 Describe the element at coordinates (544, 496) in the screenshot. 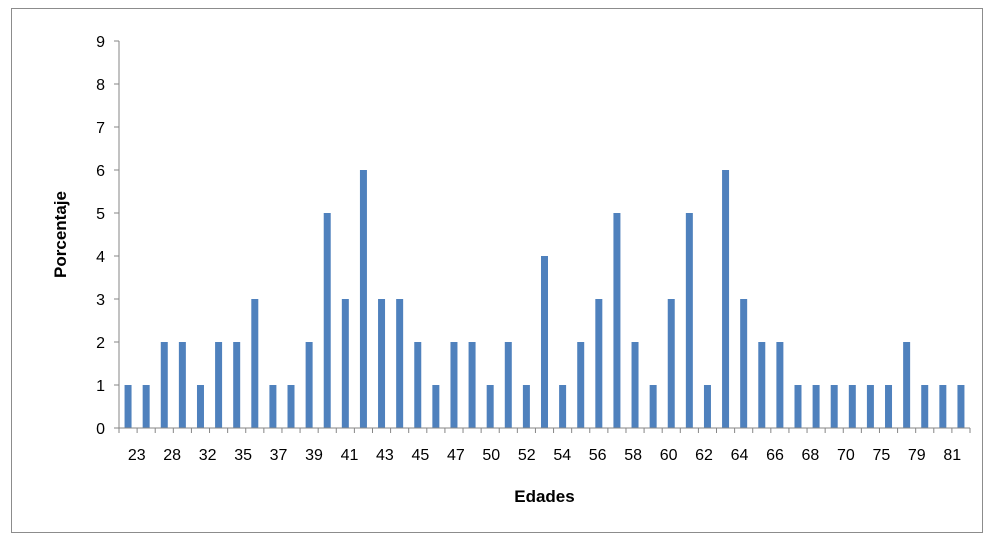

I see `x-axis-title: Edades` at that location.